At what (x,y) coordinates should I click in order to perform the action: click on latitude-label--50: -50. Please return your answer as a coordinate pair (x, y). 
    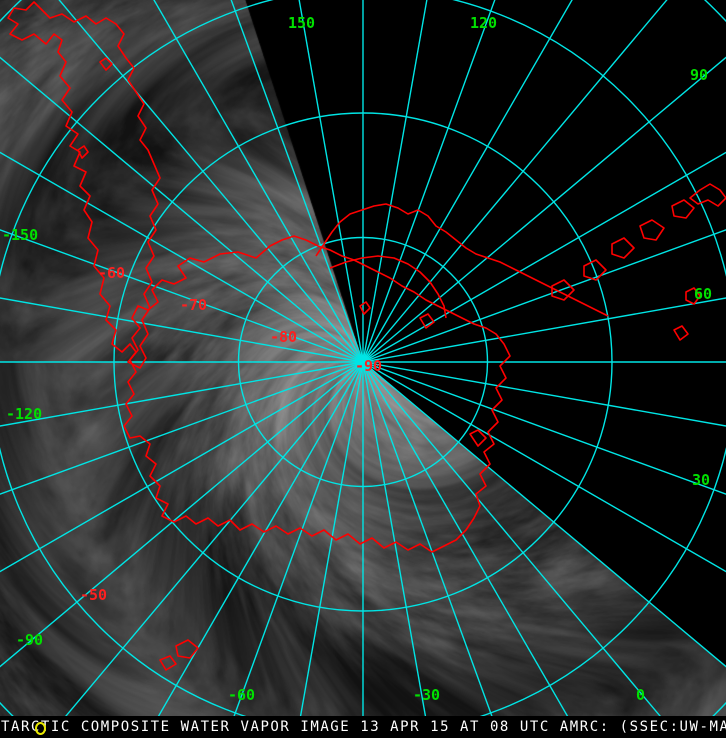
    Looking at the image, I should click on (94, 595).